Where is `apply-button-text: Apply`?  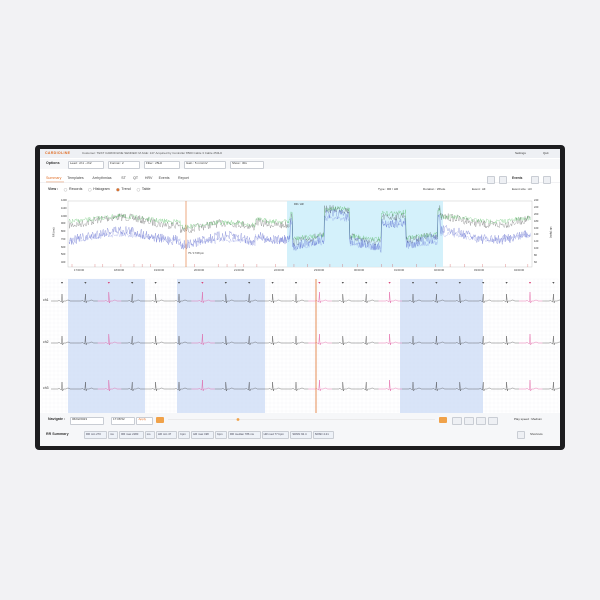 apply-button-text: Apply is located at coordinates (142, 419).